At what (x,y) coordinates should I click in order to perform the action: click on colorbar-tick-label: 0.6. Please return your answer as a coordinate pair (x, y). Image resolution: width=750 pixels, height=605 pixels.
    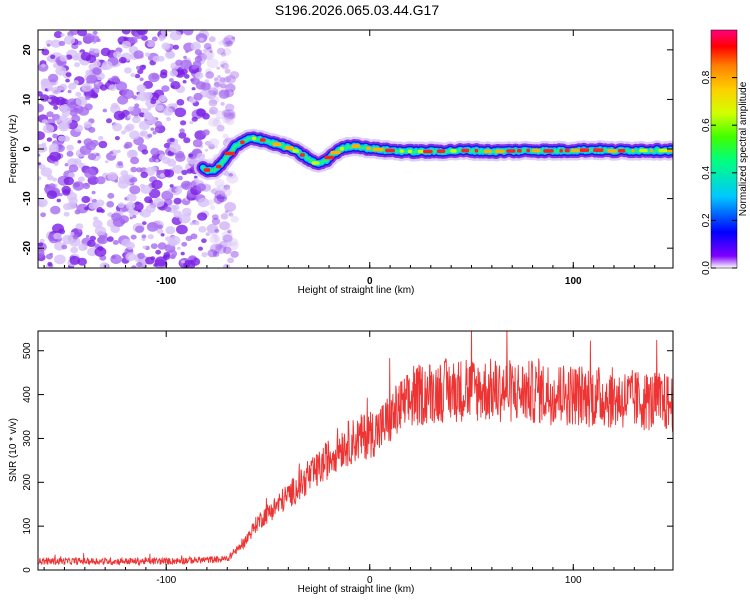
    Looking at the image, I should click on (706, 125).